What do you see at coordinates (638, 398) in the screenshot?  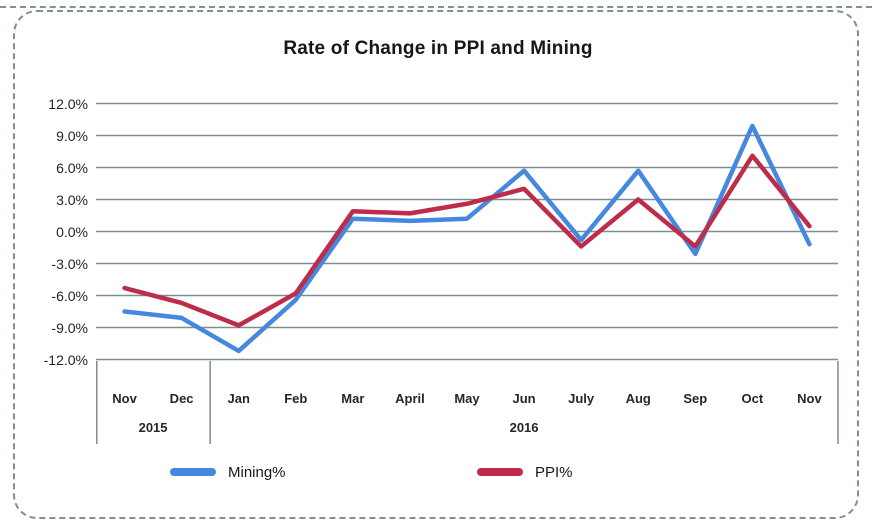 I see `x-axis-month-label: Aug` at bounding box center [638, 398].